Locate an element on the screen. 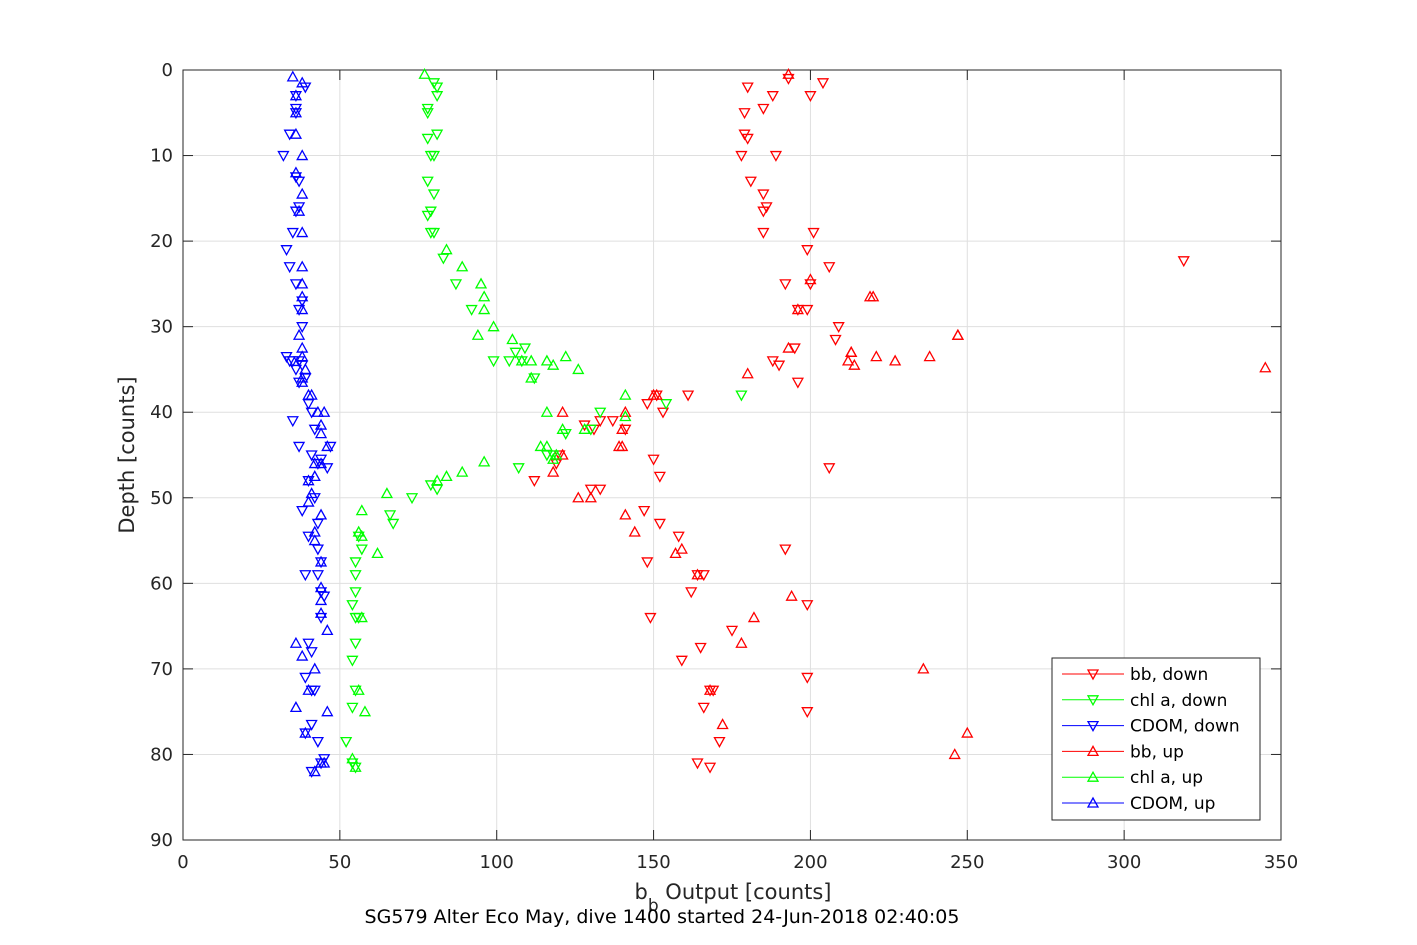 The width and height of the screenshot is (1417, 945). x-tick-label: 350 is located at coordinates (1281, 862).